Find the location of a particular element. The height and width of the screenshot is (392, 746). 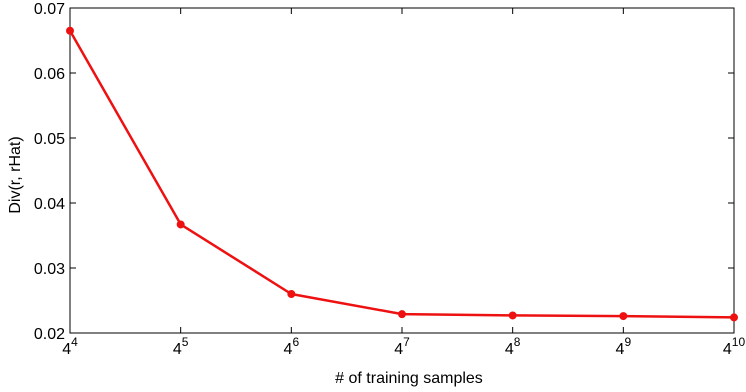

x-axis-label: # of training samples is located at coordinates (409, 378).